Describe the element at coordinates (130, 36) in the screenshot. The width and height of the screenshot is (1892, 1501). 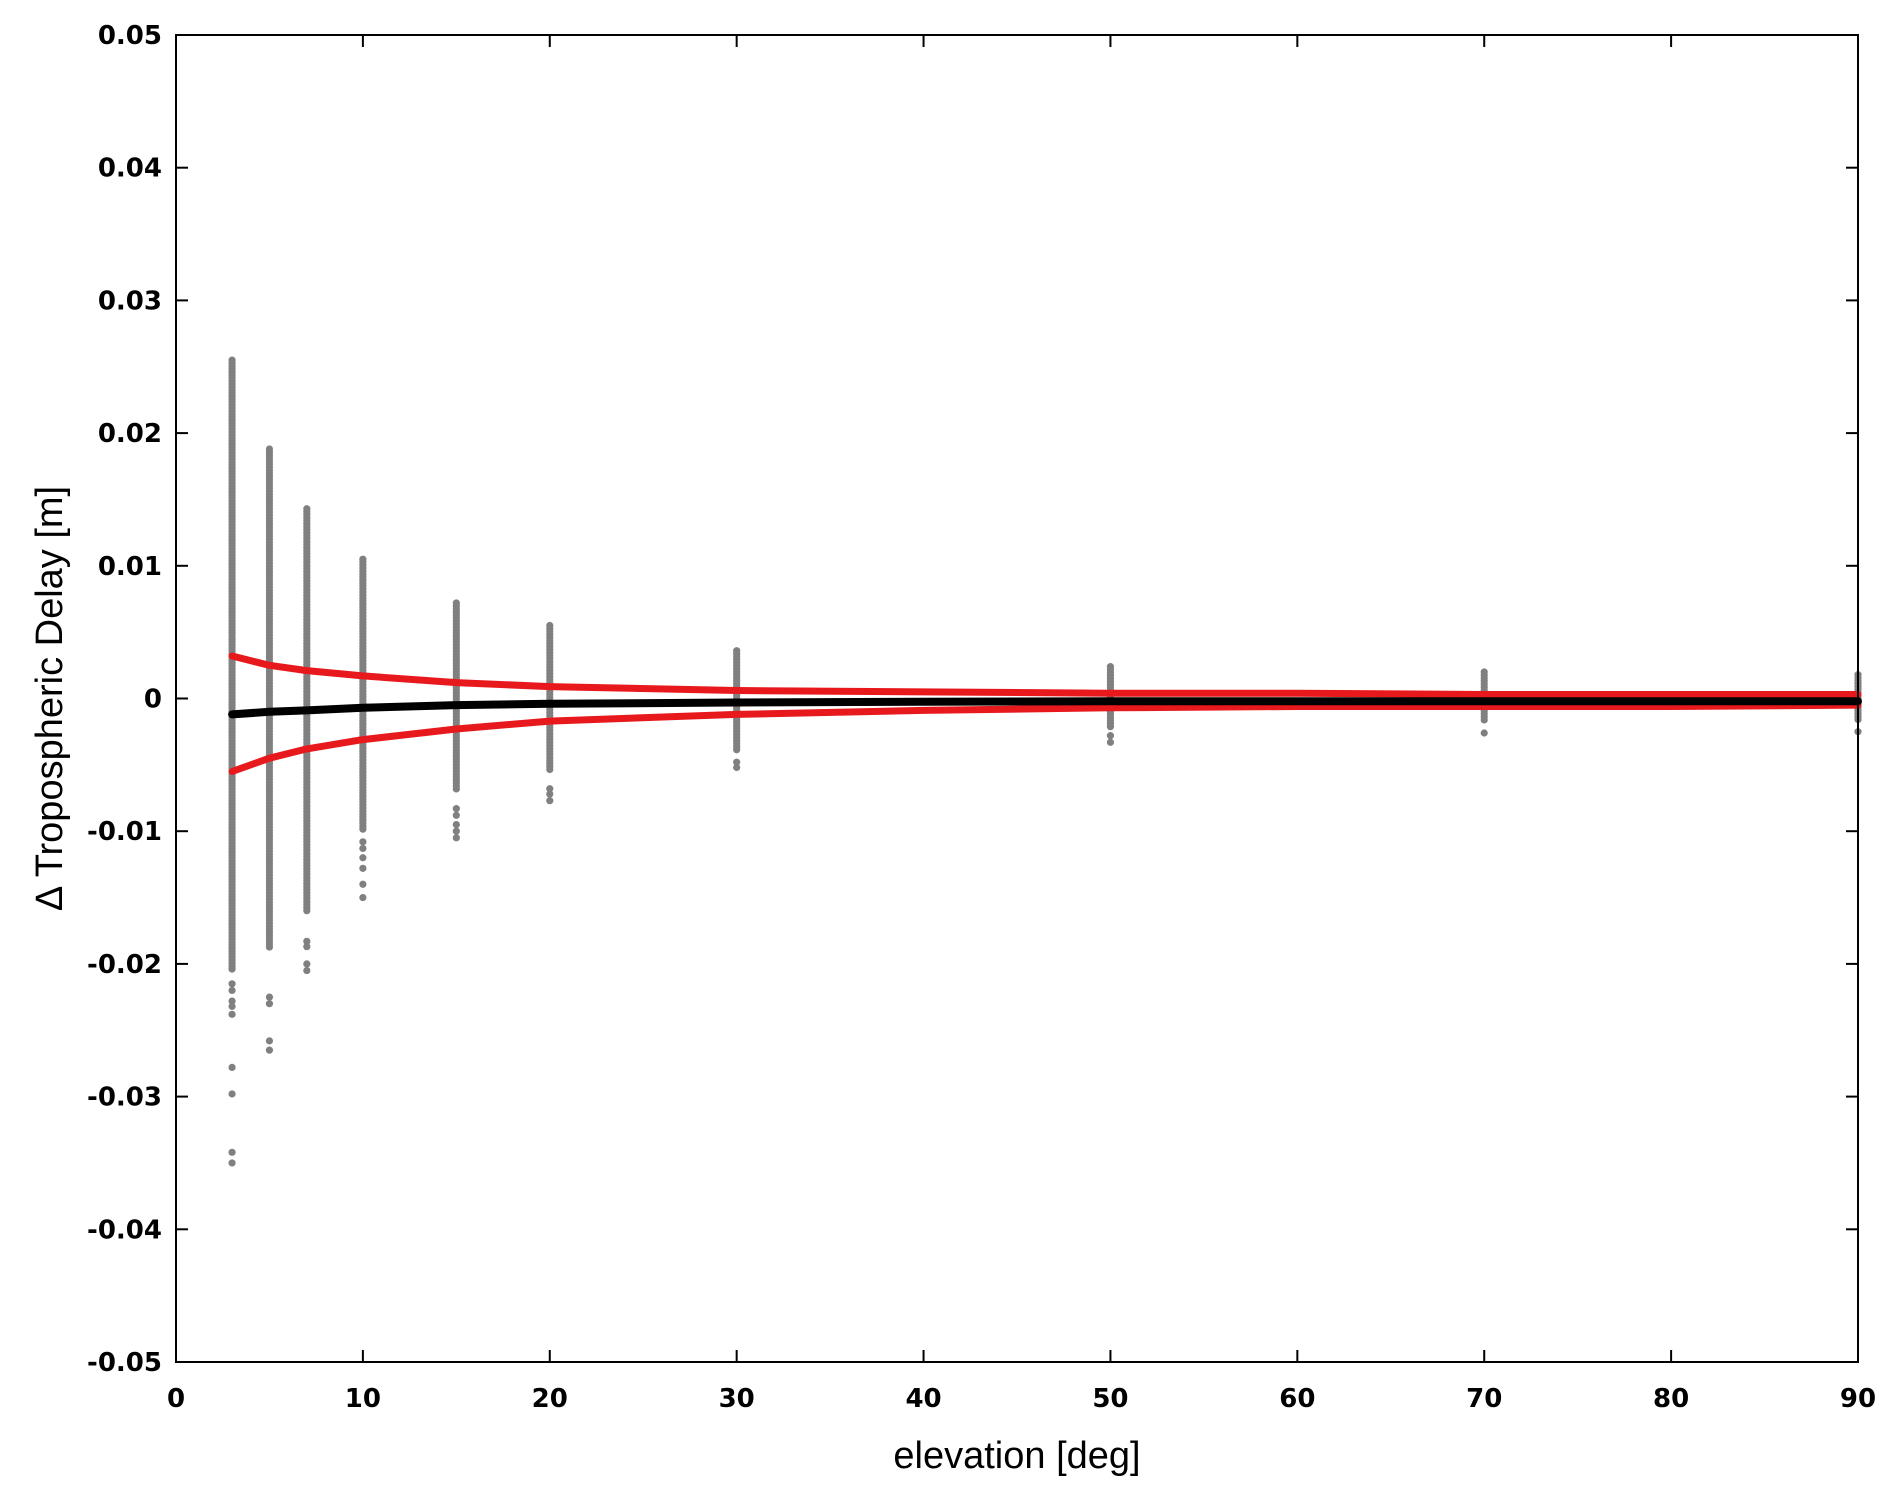
I see `y-tick-label: 0.05` at that location.